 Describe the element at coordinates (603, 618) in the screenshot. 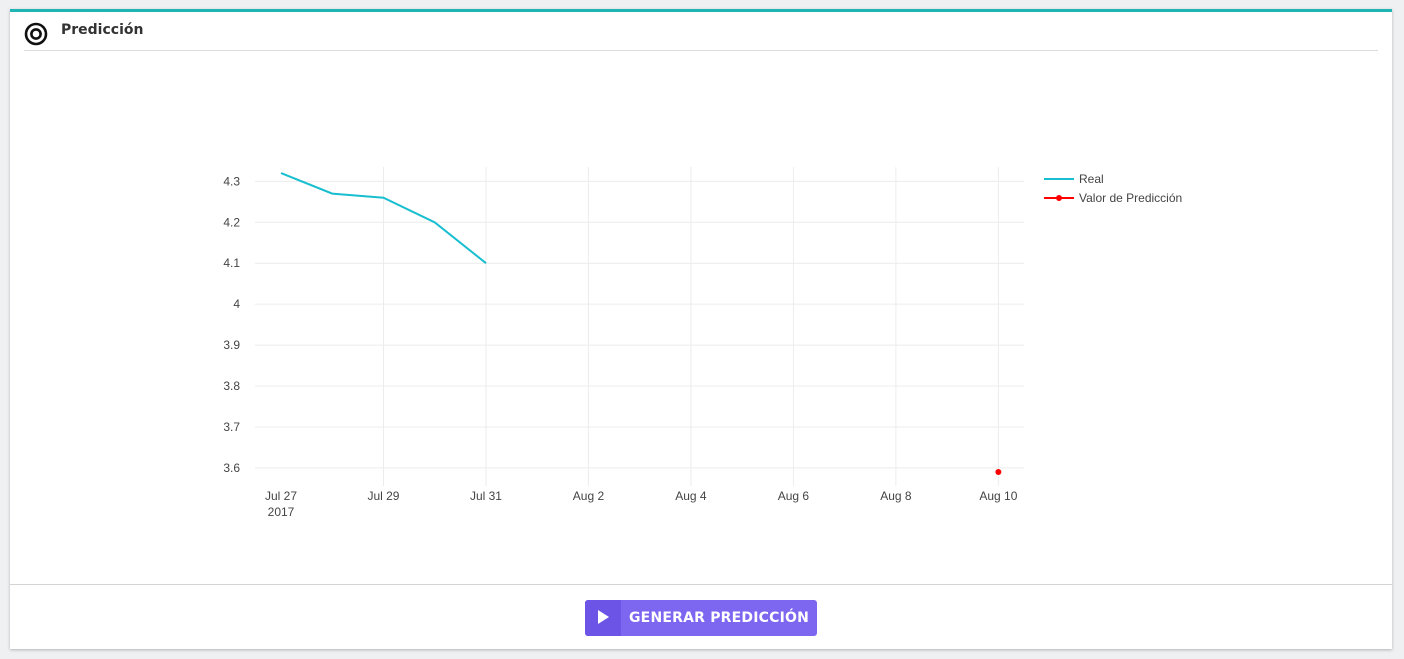

I see `play-icon` at that location.